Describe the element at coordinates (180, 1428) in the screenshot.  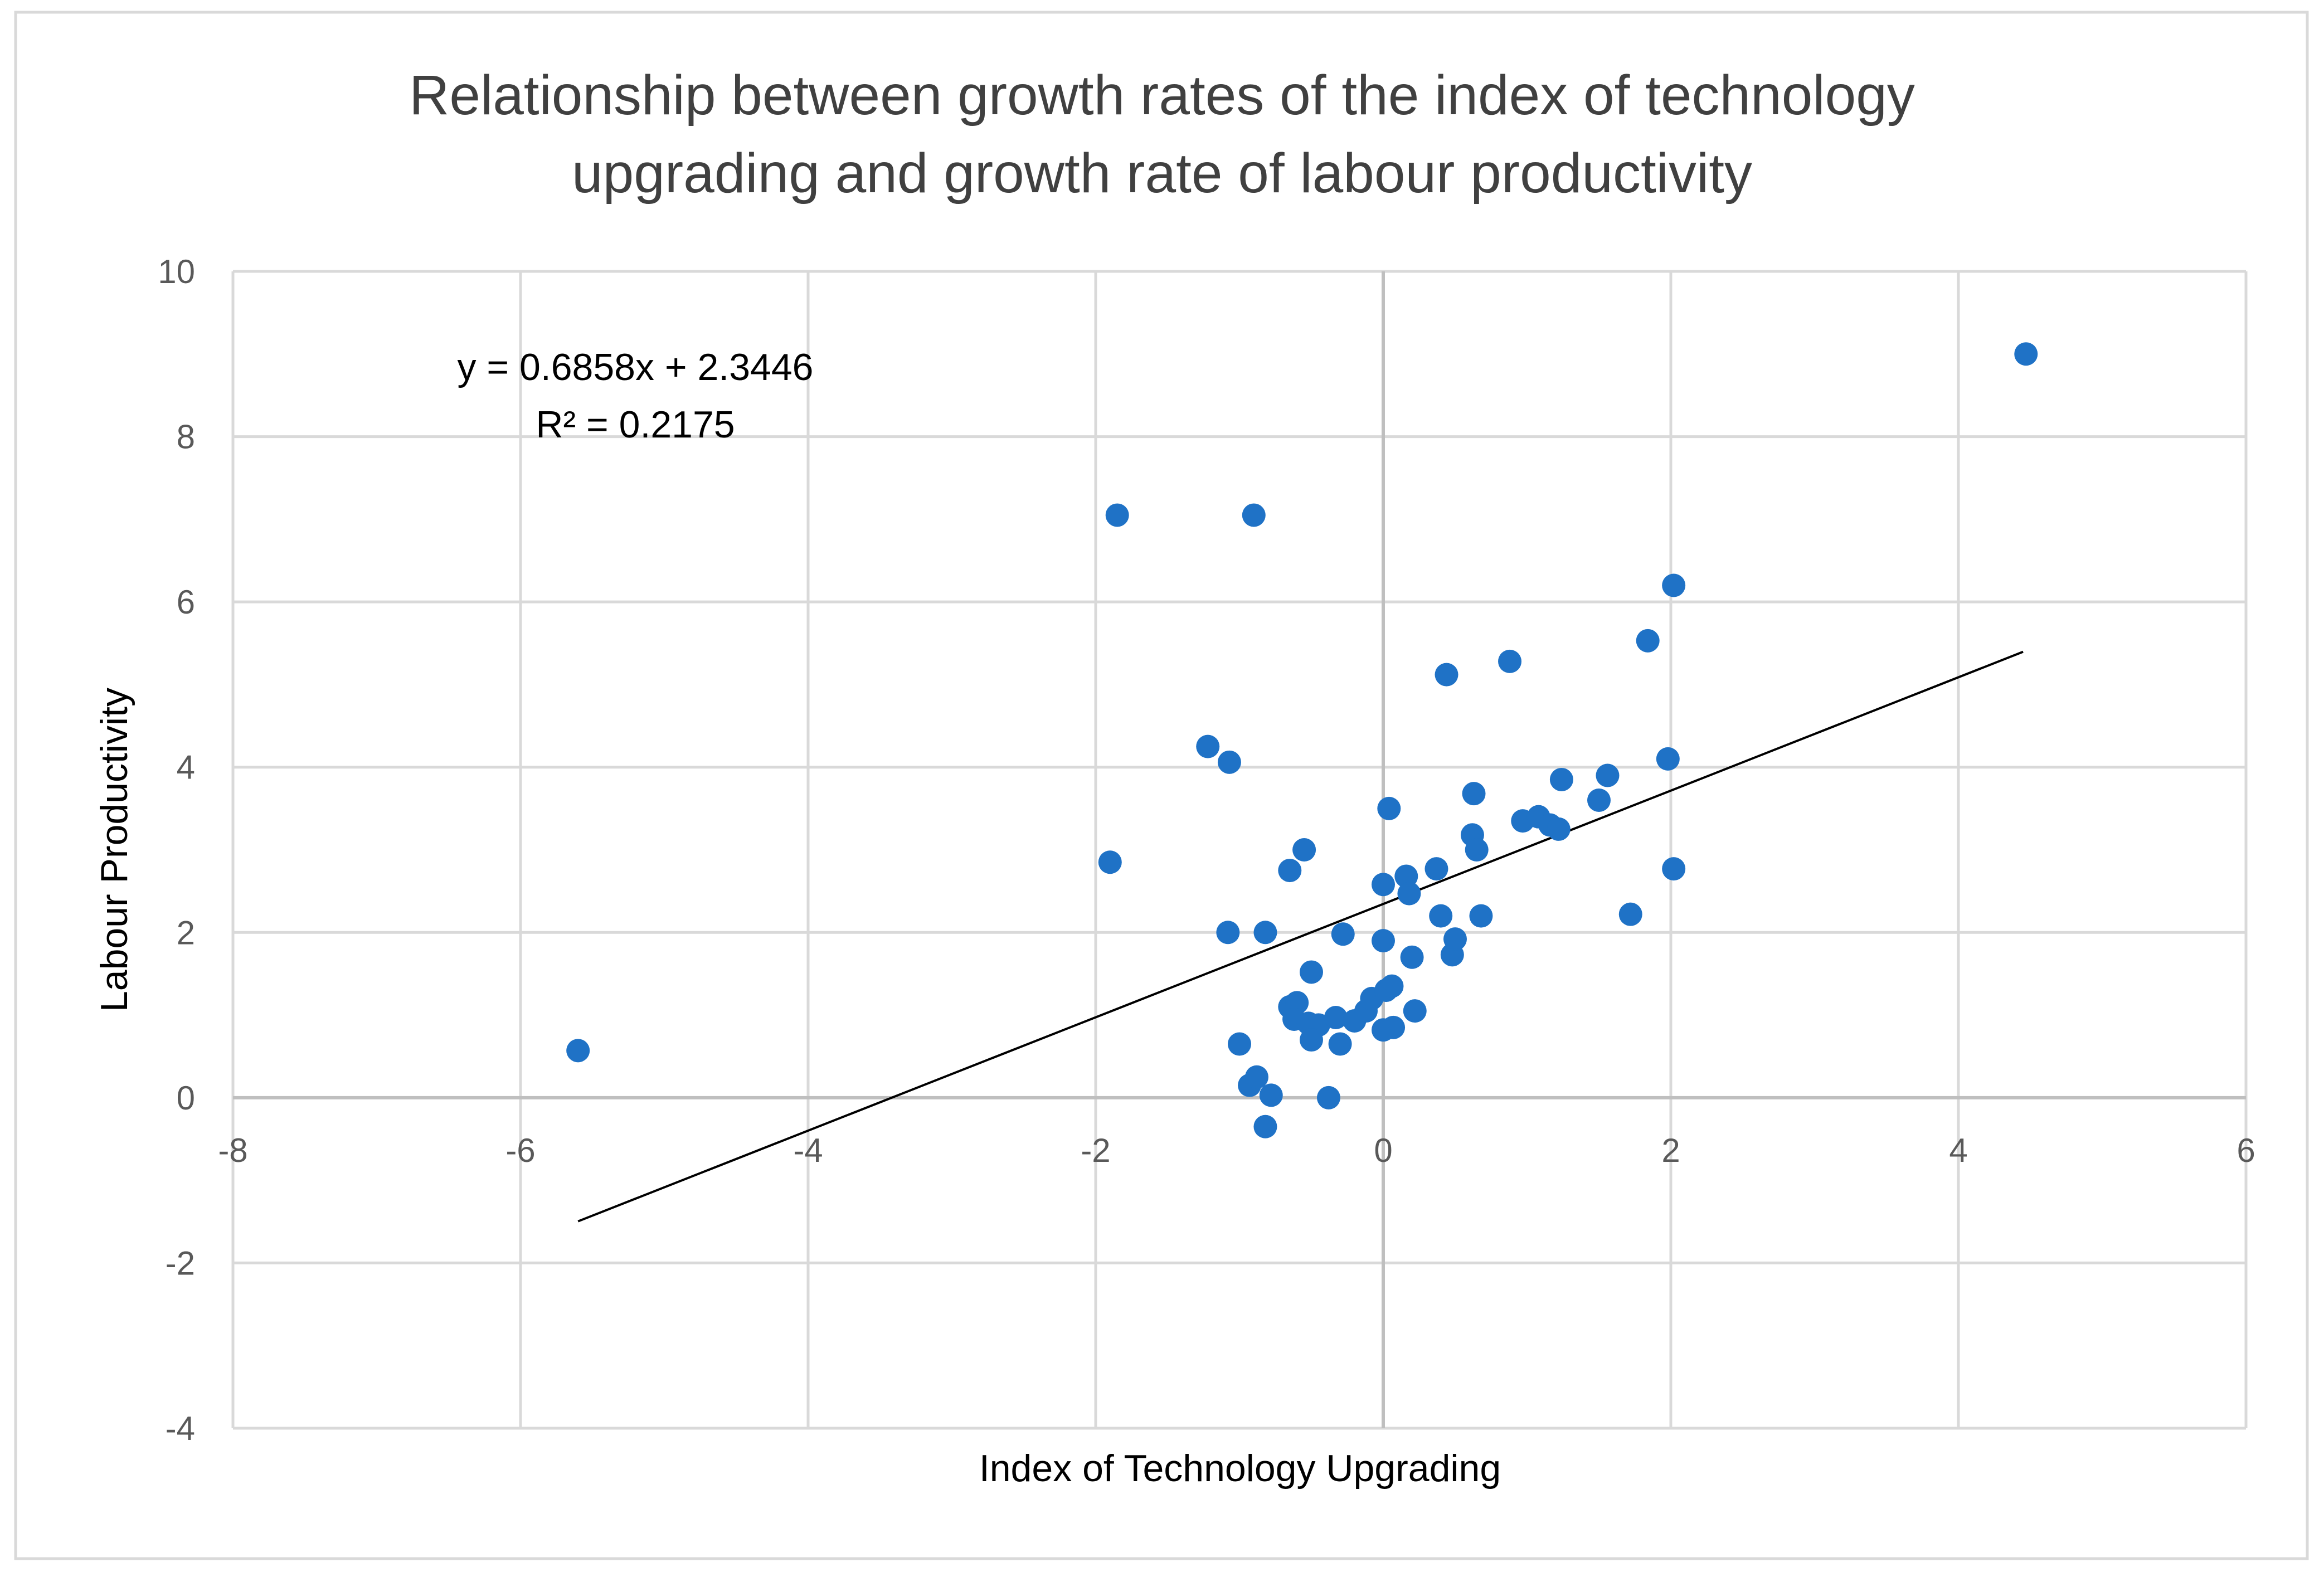
I see `y-tick-label--4: -4` at that location.